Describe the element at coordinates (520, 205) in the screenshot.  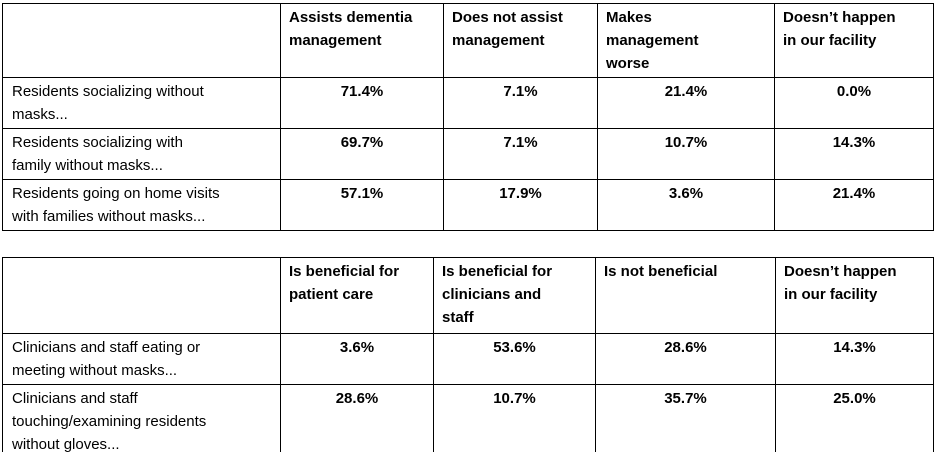
I see `value-cell: 17.9%` at that location.